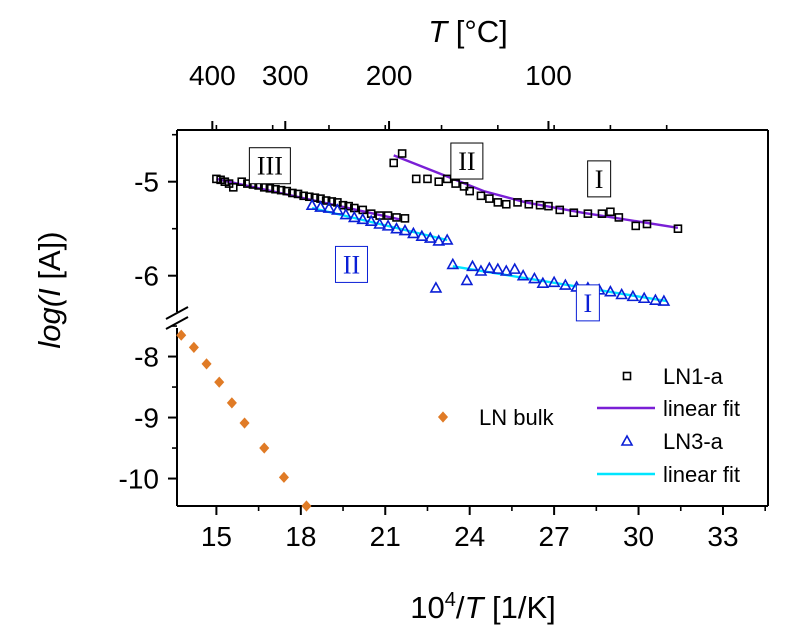  What do you see at coordinates (693, 441) in the screenshot?
I see `legend-label: LN3-a` at bounding box center [693, 441].